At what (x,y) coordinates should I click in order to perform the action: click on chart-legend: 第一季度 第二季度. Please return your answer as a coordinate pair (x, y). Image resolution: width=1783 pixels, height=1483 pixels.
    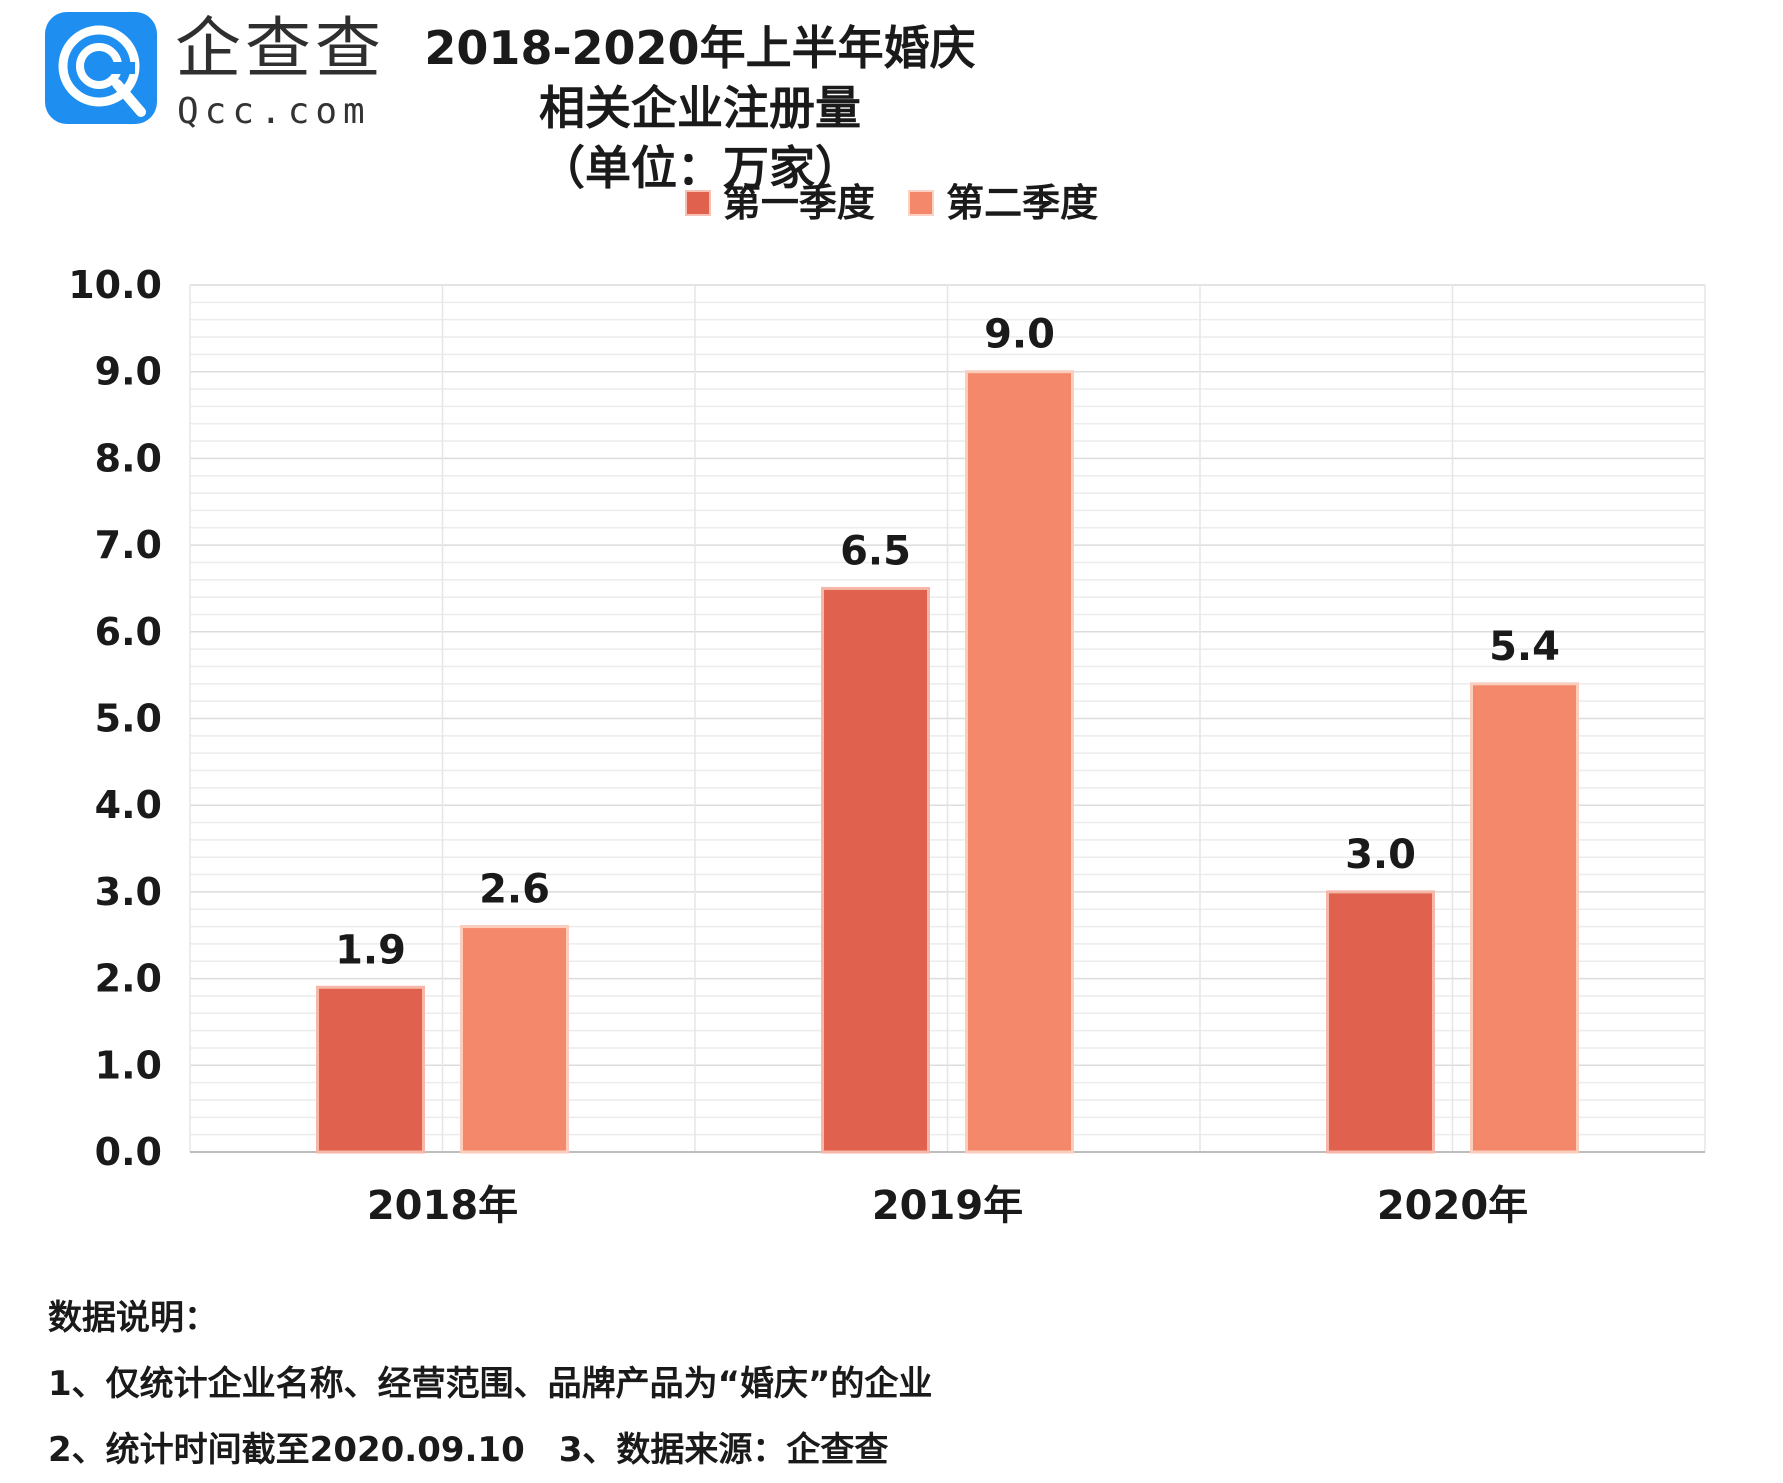
    Looking at the image, I should click on (891, 199).